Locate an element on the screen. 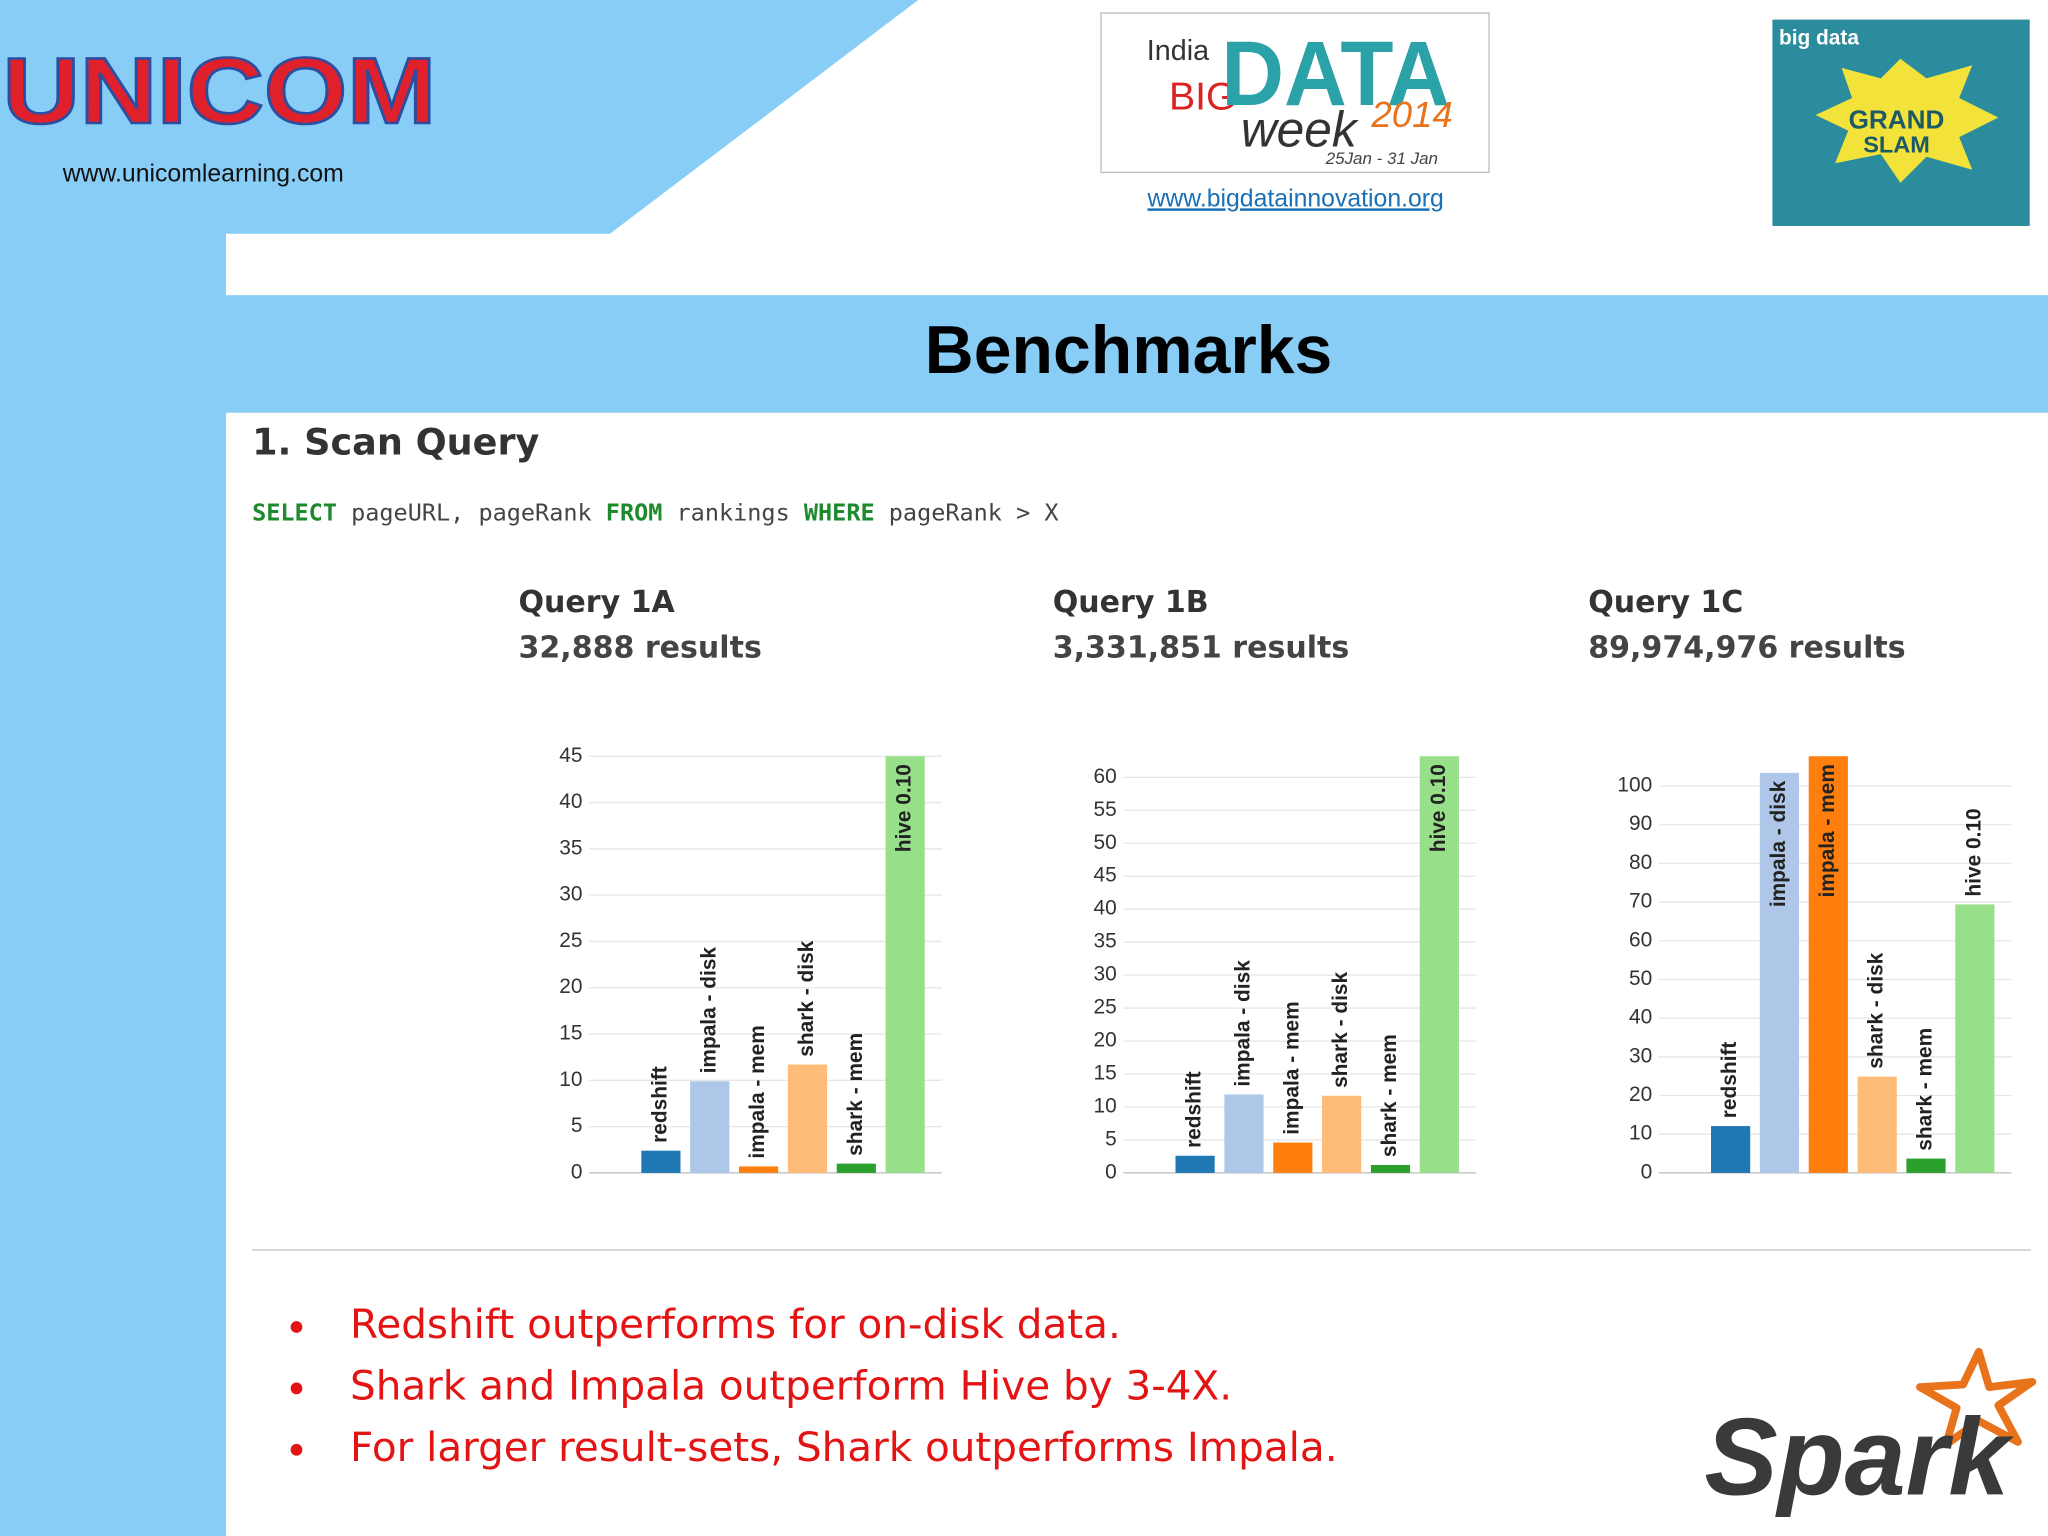 This screenshot has width=2048, height=1536. y-tick-label: 15 is located at coordinates (570, 1033).